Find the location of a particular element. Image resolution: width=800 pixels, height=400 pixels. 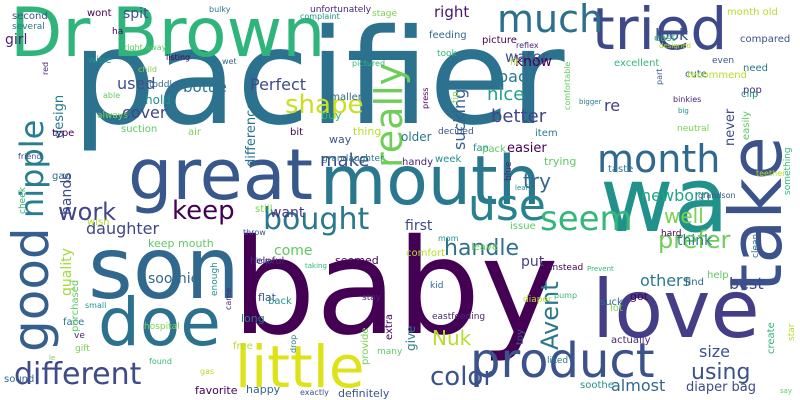

cloud-small-word-type: type is located at coordinates (63, 133).